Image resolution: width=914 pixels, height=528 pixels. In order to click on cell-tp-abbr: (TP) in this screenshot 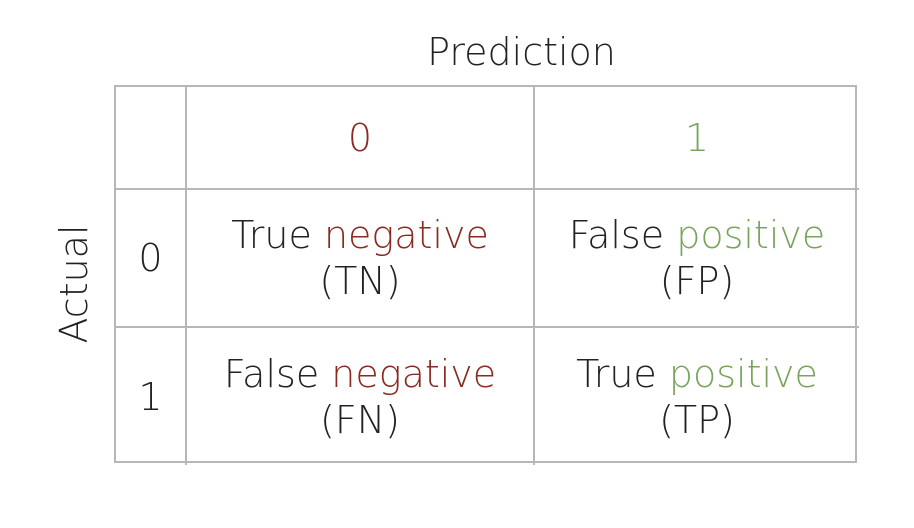, I will do `click(697, 419)`.